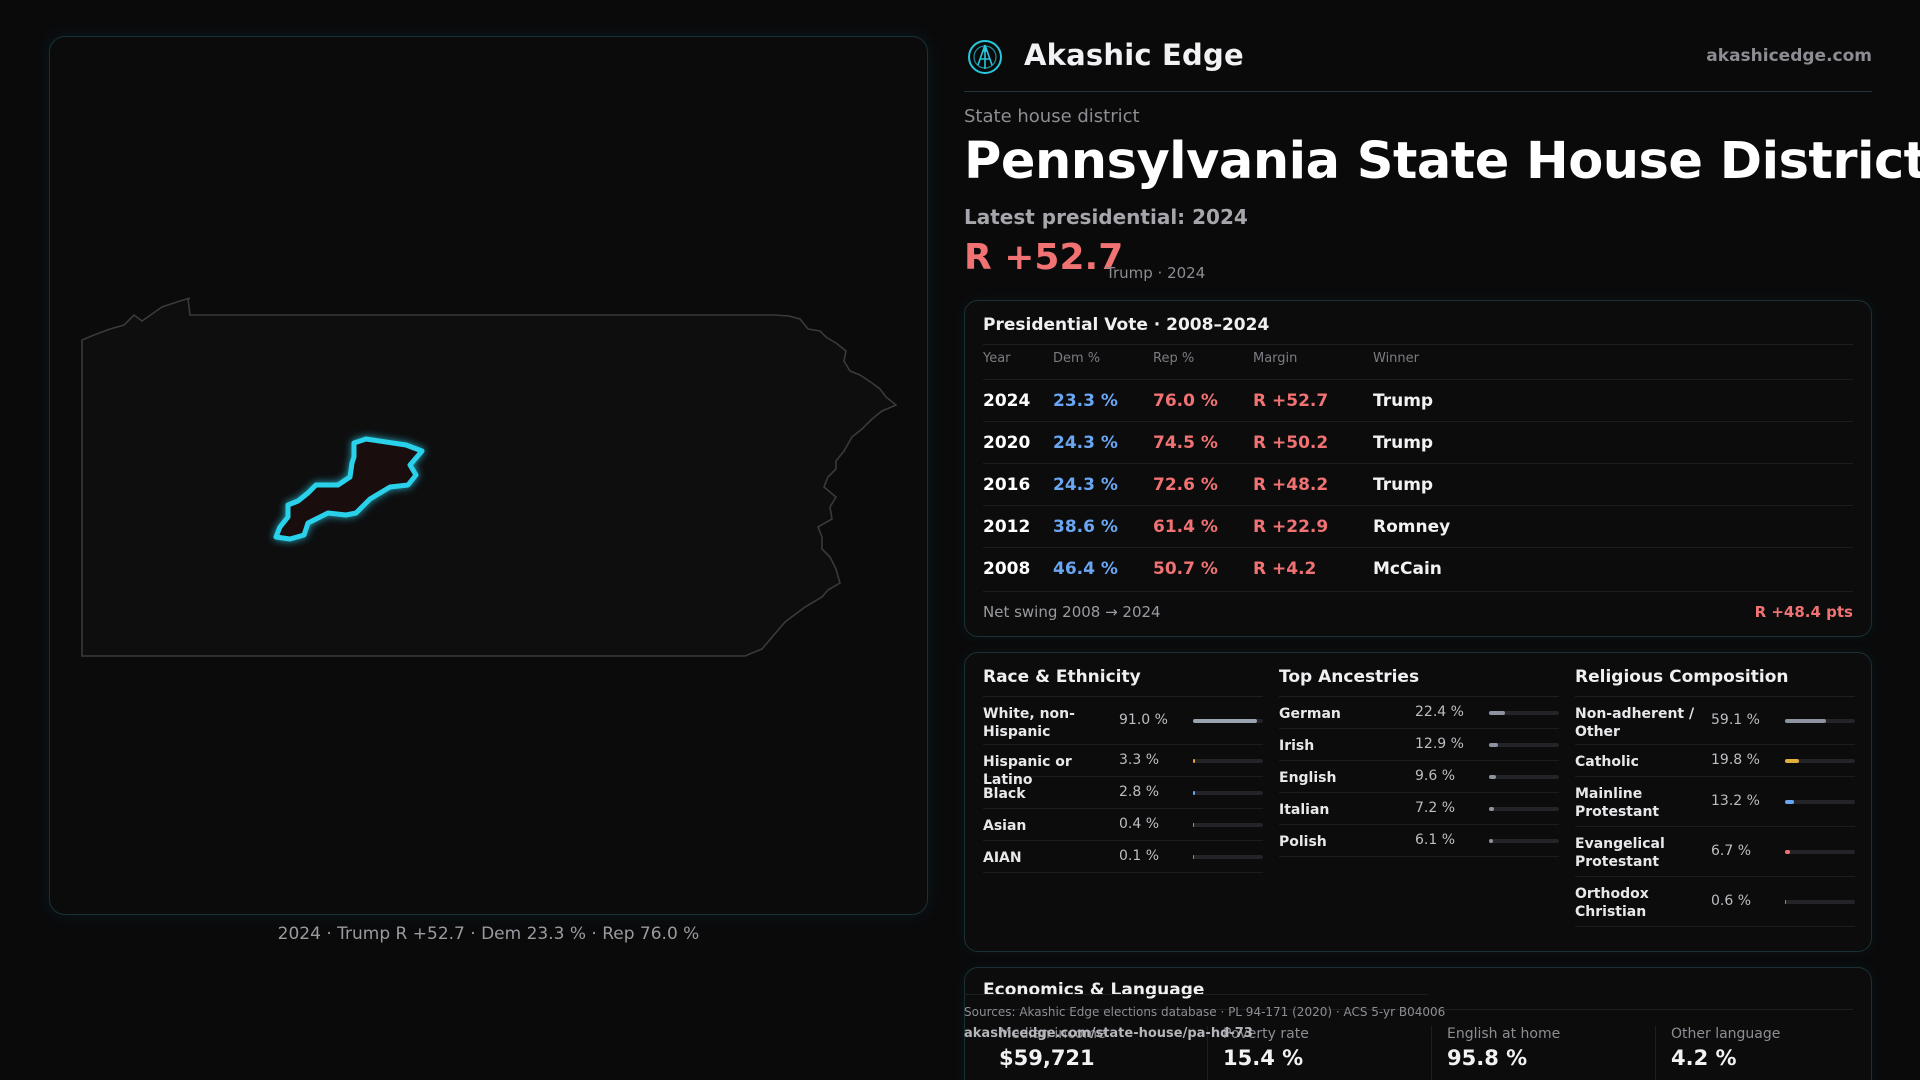 The image size is (1920, 1080). What do you see at coordinates (1123, 793) in the screenshot?
I see `demographic-row: Black 2.8 %` at bounding box center [1123, 793].